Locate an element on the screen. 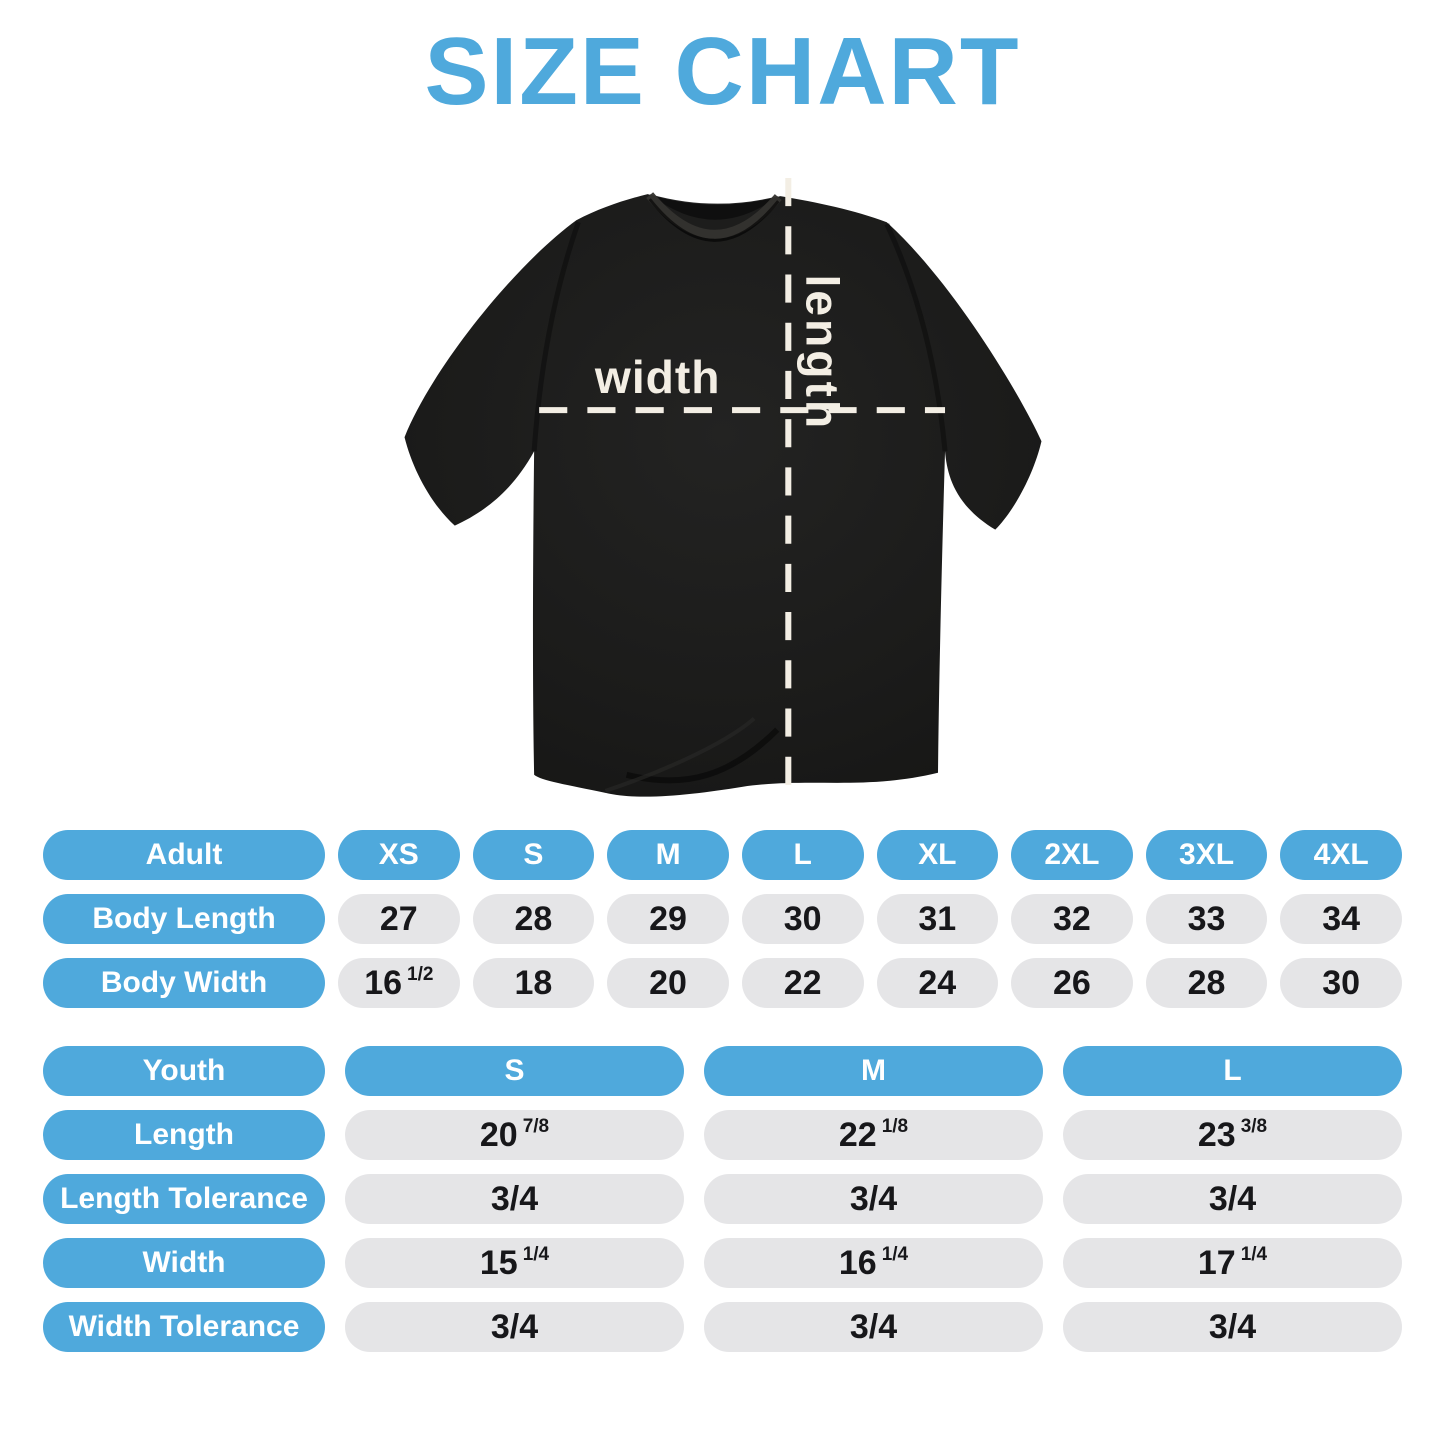 The width and height of the screenshot is (1445, 1445). row-header-pill: Body Length is located at coordinates (184, 919).